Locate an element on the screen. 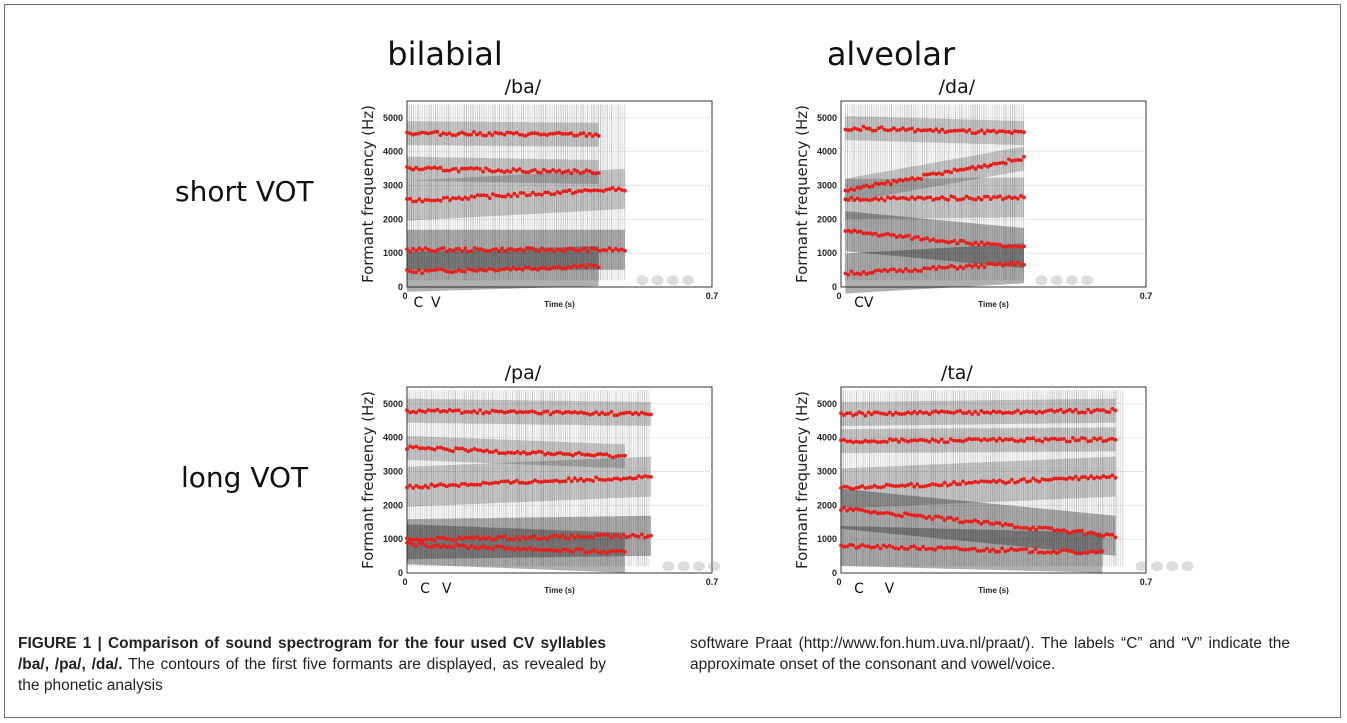  y-axis-label: Formant frequency (Hz) is located at coordinates (802, 194).